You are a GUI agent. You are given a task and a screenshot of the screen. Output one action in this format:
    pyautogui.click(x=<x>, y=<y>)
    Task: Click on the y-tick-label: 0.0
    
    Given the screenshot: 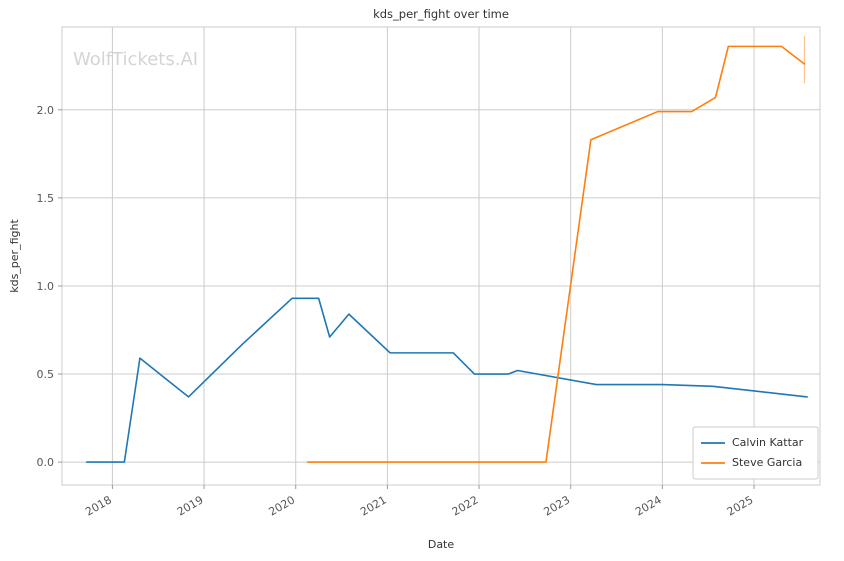 What is the action you would take?
    pyautogui.click(x=46, y=462)
    